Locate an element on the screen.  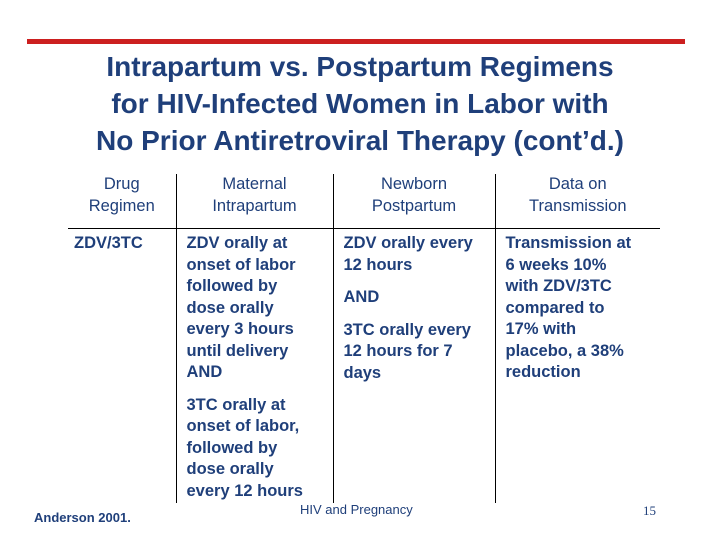
header-drug-regimen: Drug Regimen is located at coordinates (122, 201).